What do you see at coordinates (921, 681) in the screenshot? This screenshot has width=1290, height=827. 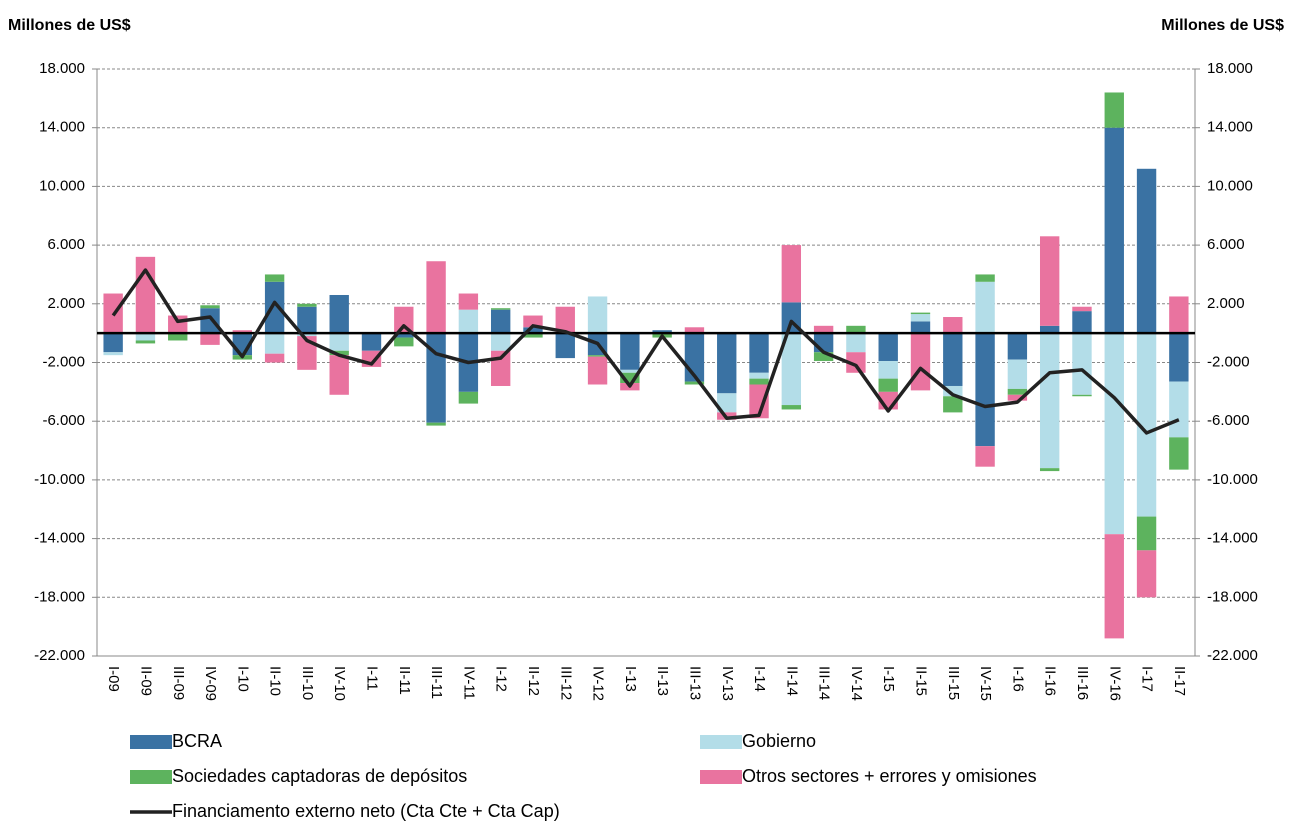 I see `x-tick-label: II-15` at bounding box center [921, 681].